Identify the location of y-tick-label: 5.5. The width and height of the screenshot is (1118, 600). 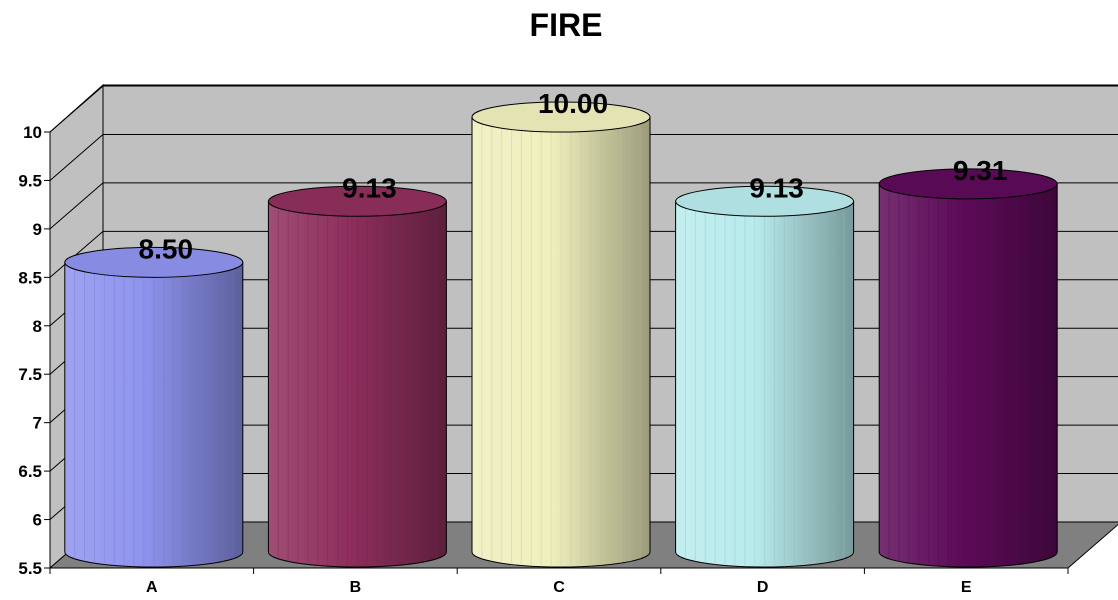
(30, 568).